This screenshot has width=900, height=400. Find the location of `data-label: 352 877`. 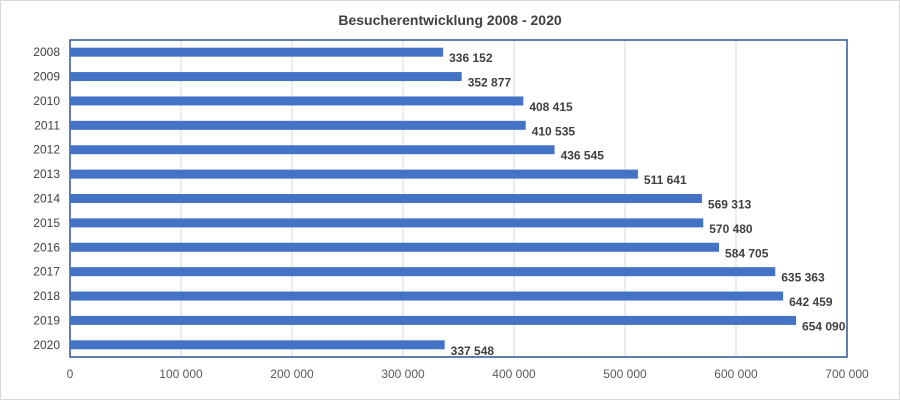

data-label: 352 877 is located at coordinates (490, 83).